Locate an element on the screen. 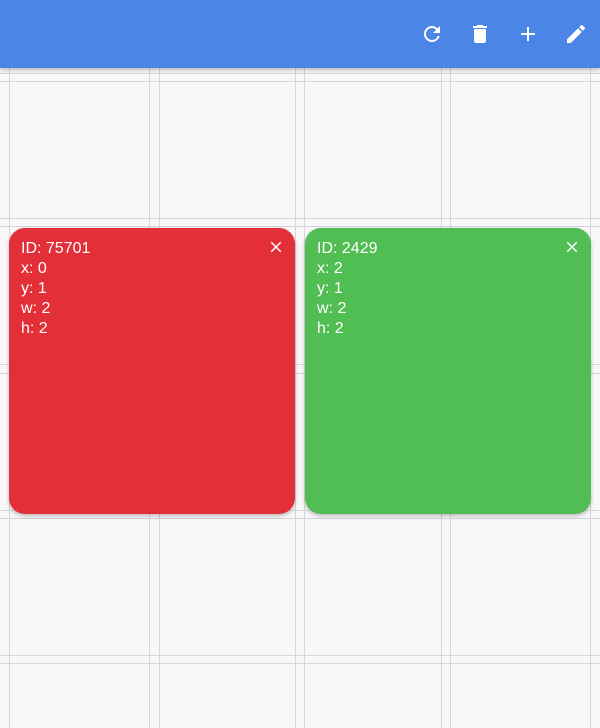 The image size is (600, 728). delete-icon is located at coordinates (480, 34).